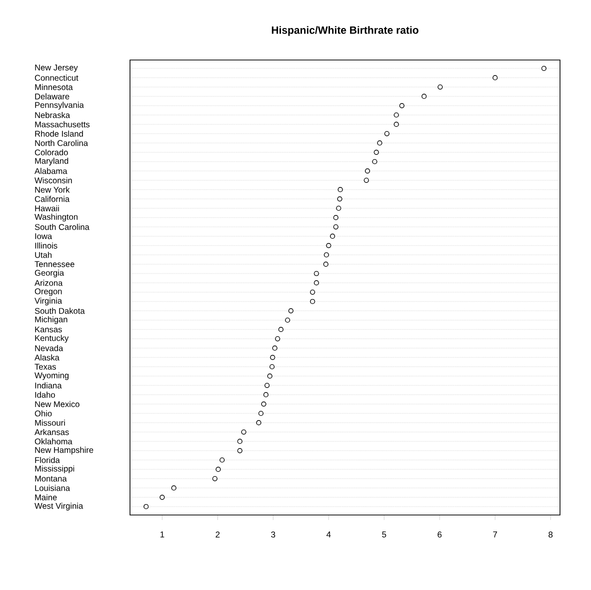 Image resolution: width=591 pixels, height=590 pixels. Describe the element at coordinates (273, 535) in the screenshot. I see `x-tick-label: 3` at that location.